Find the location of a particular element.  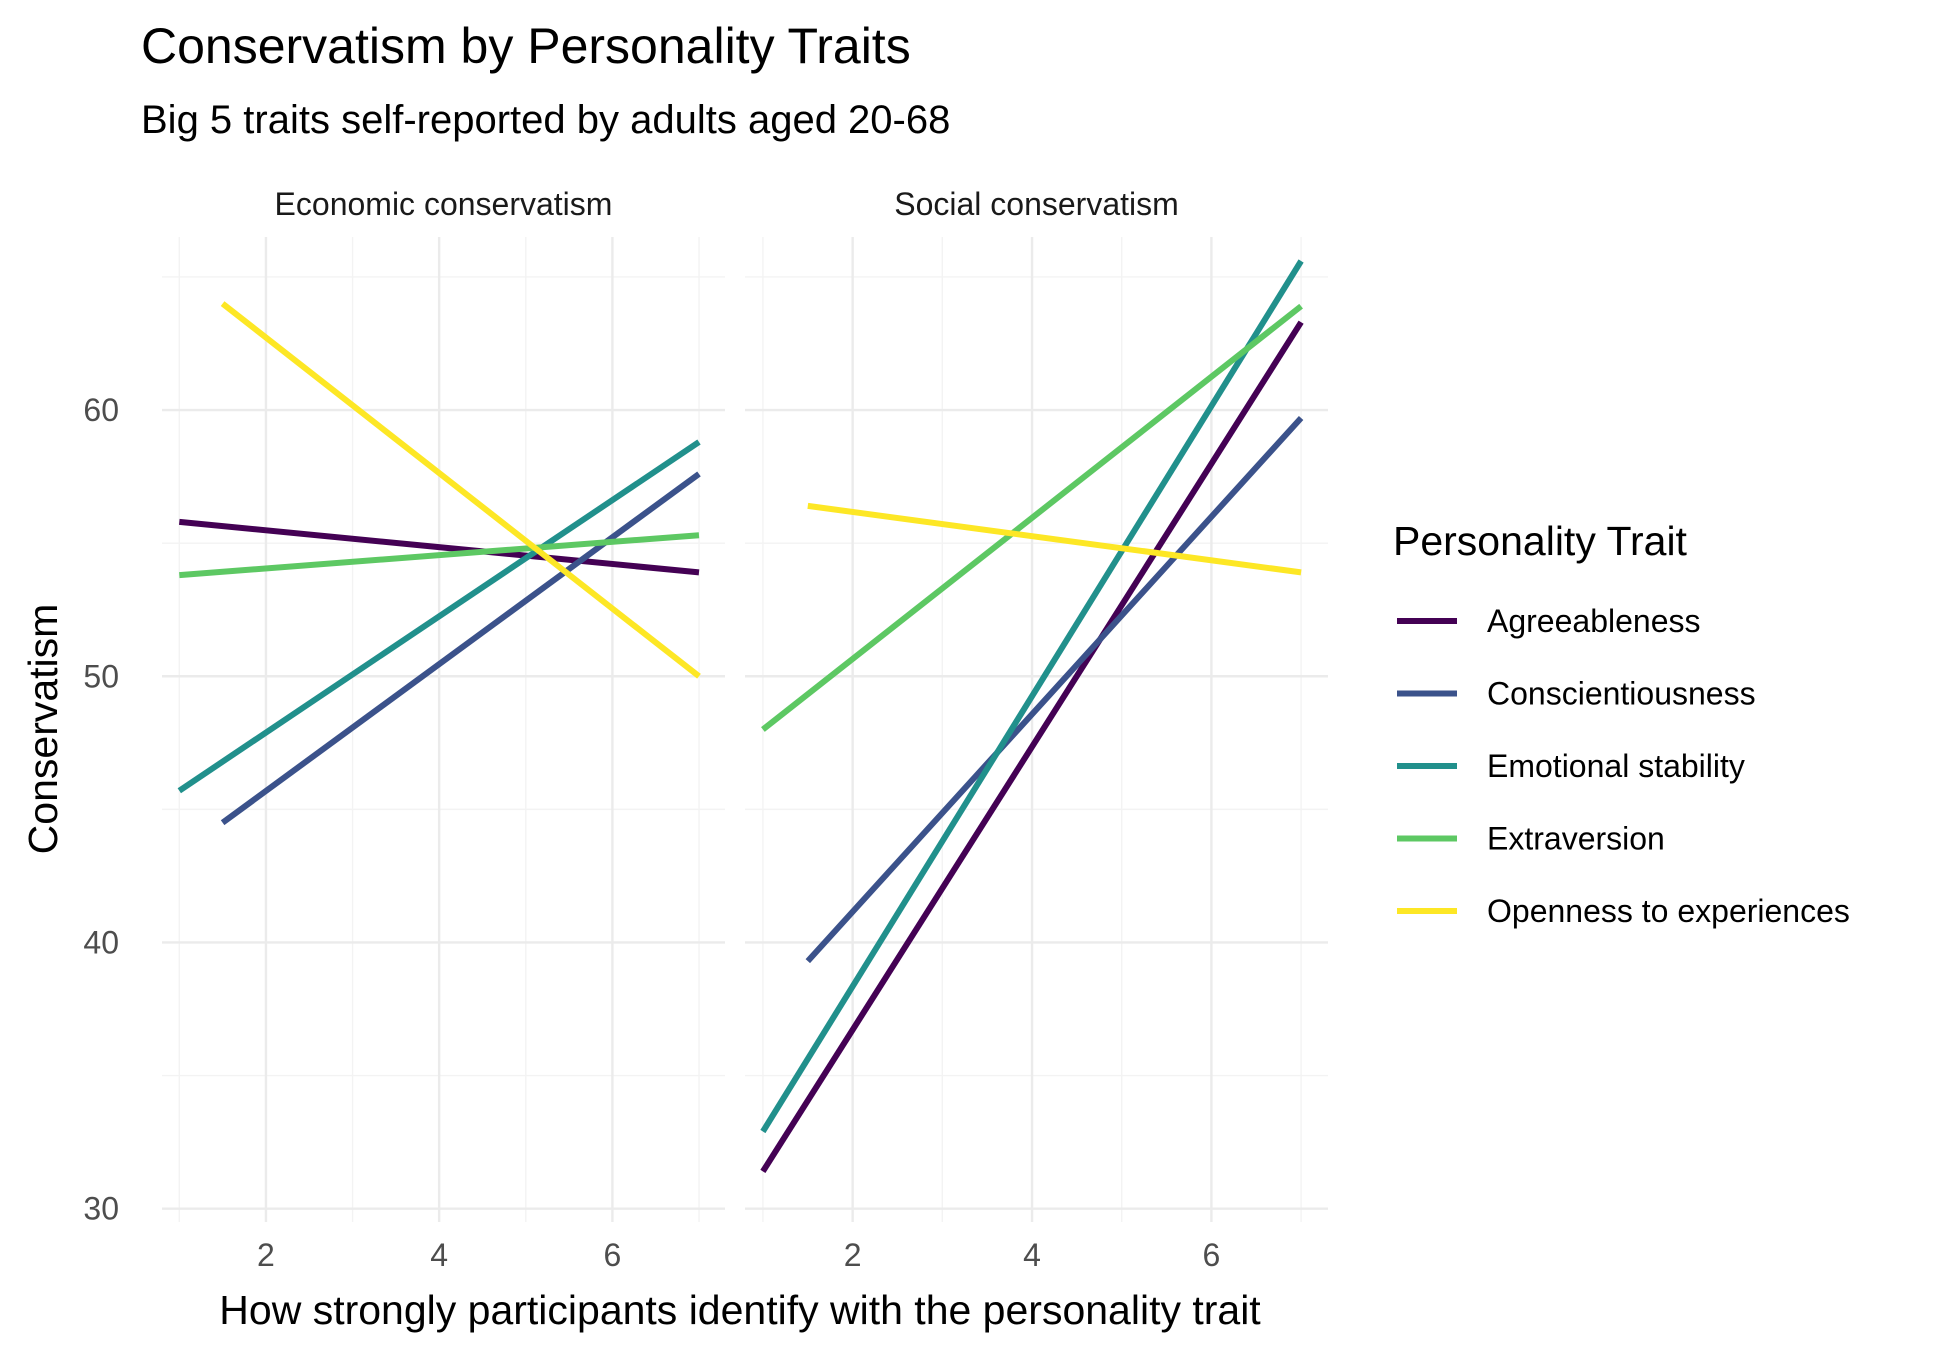

legend-label: Openness to experiences is located at coordinates (1668, 911).